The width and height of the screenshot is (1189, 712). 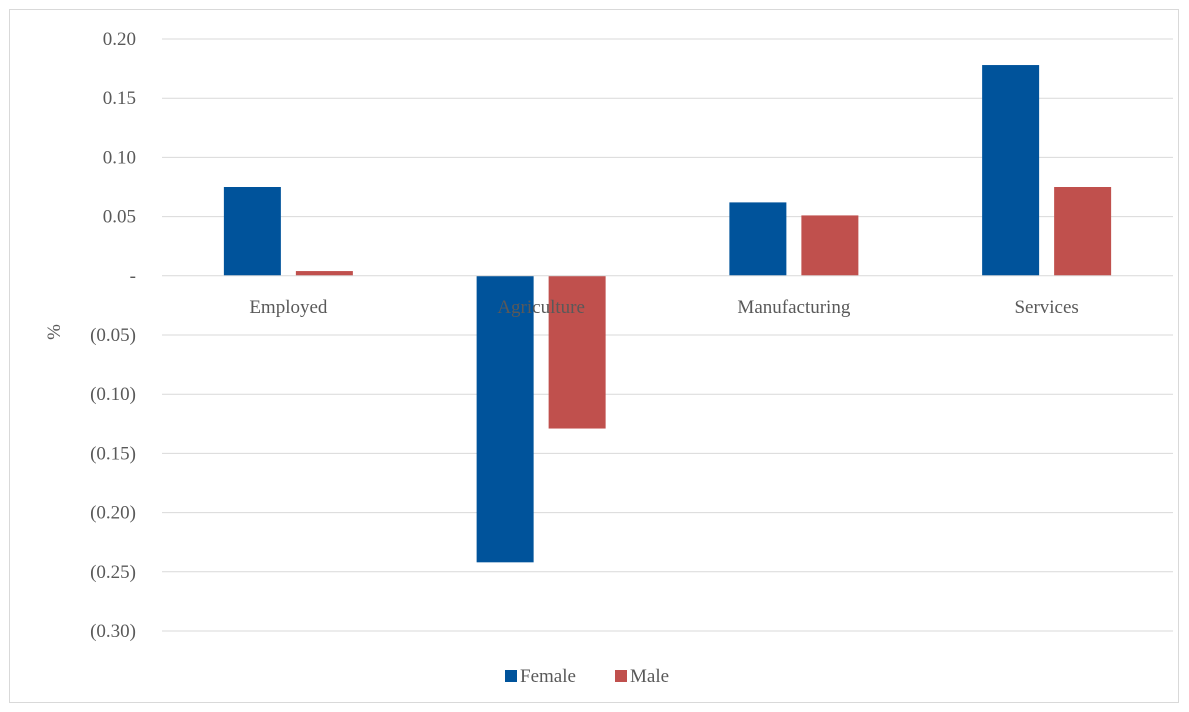 What do you see at coordinates (113, 513) in the screenshot?
I see `y-tick-label: (0.20)` at bounding box center [113, 513].